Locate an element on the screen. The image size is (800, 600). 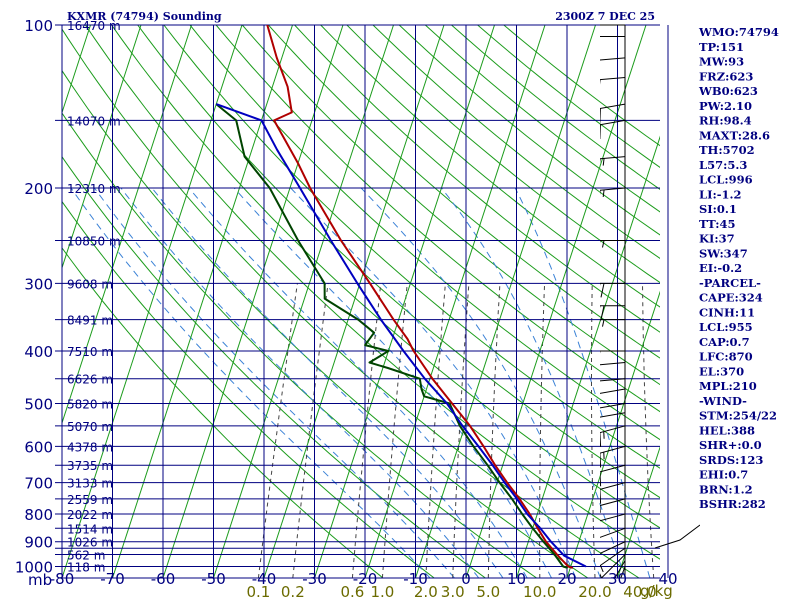
moist-adiabat is located at coordinates (582, 382).